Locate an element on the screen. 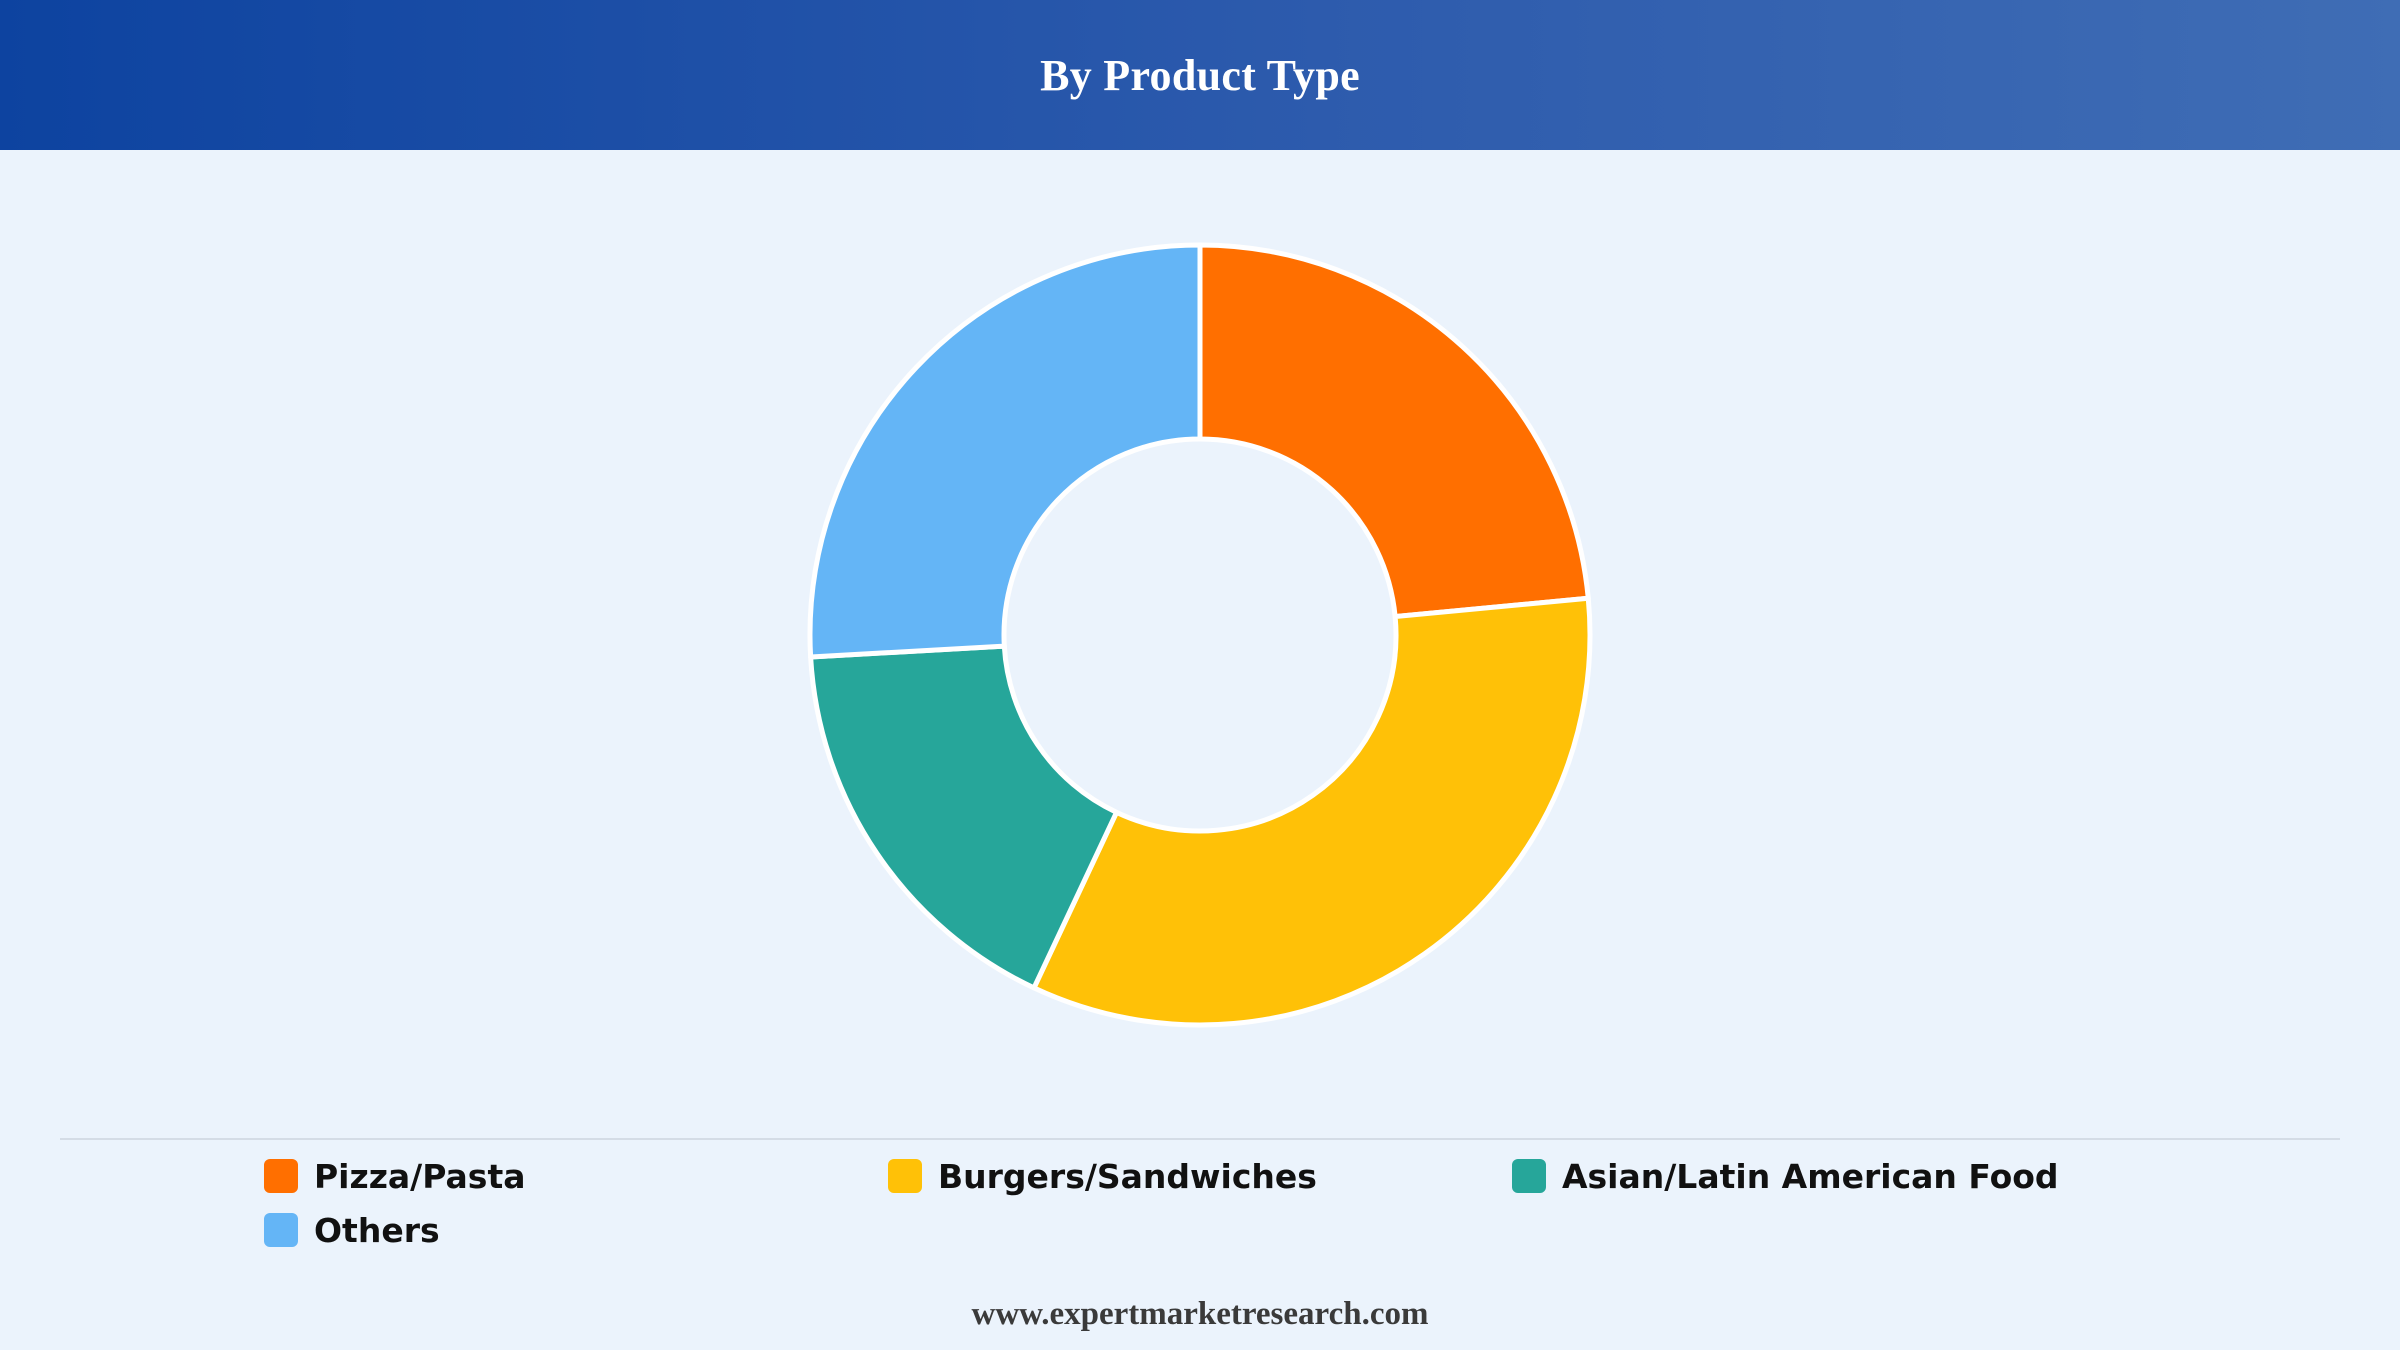 The height and width of the screenshot is (1350, 2400). chart-title: By Product Type is located at coordinates (1200, 75).